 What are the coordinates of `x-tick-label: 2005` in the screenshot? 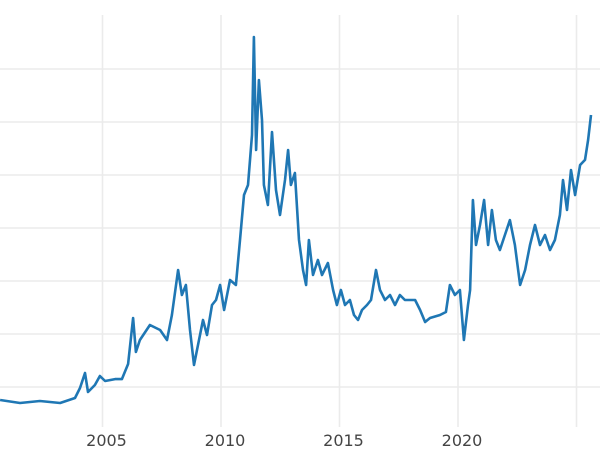 It's located at (106, 440).